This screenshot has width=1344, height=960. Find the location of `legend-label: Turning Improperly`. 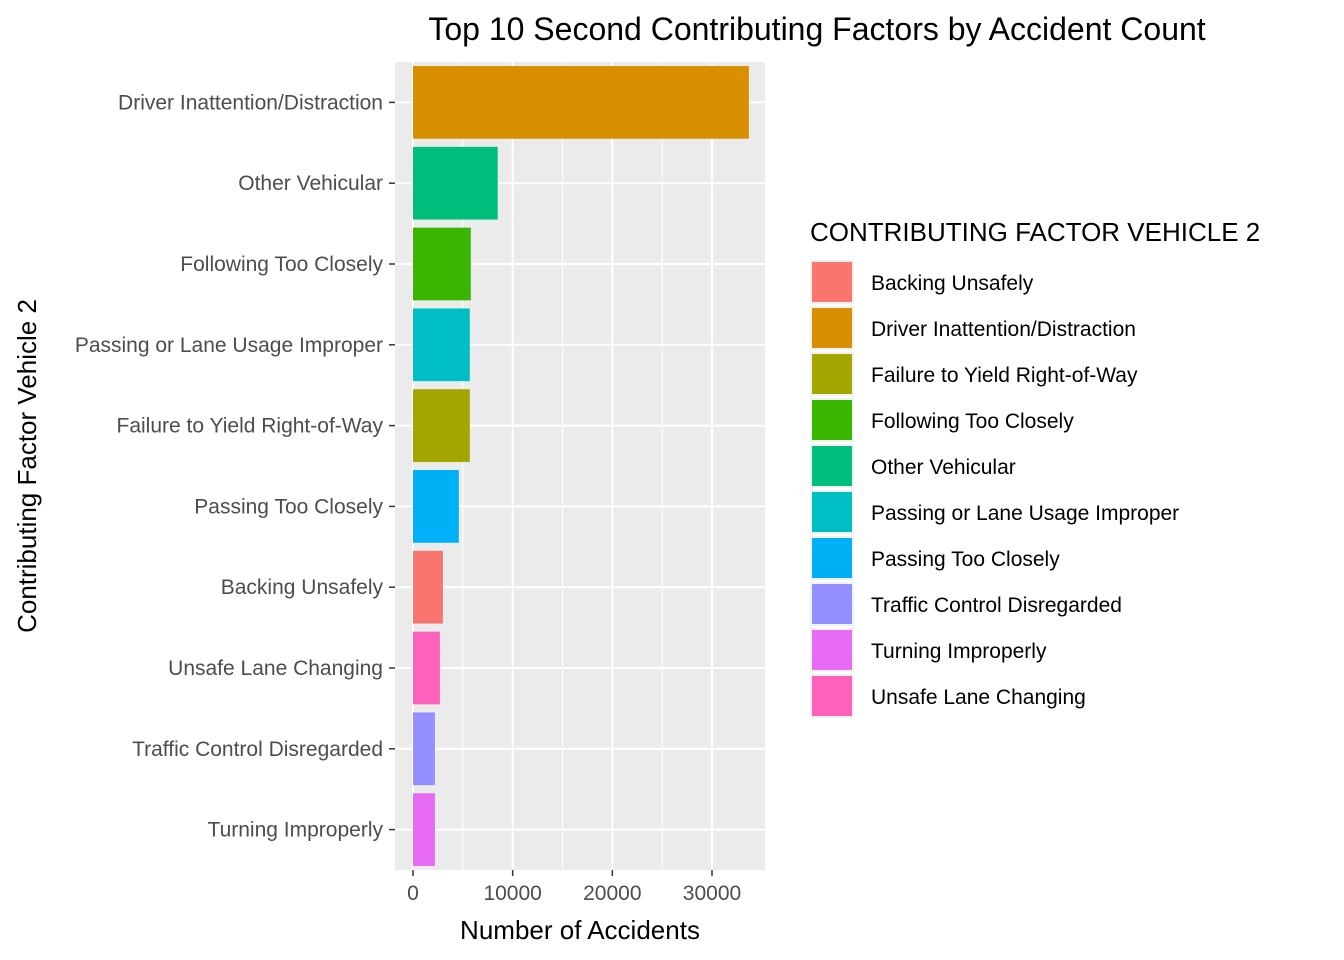

legend-label: Turning Improperly is located at coordinates (959, 651).